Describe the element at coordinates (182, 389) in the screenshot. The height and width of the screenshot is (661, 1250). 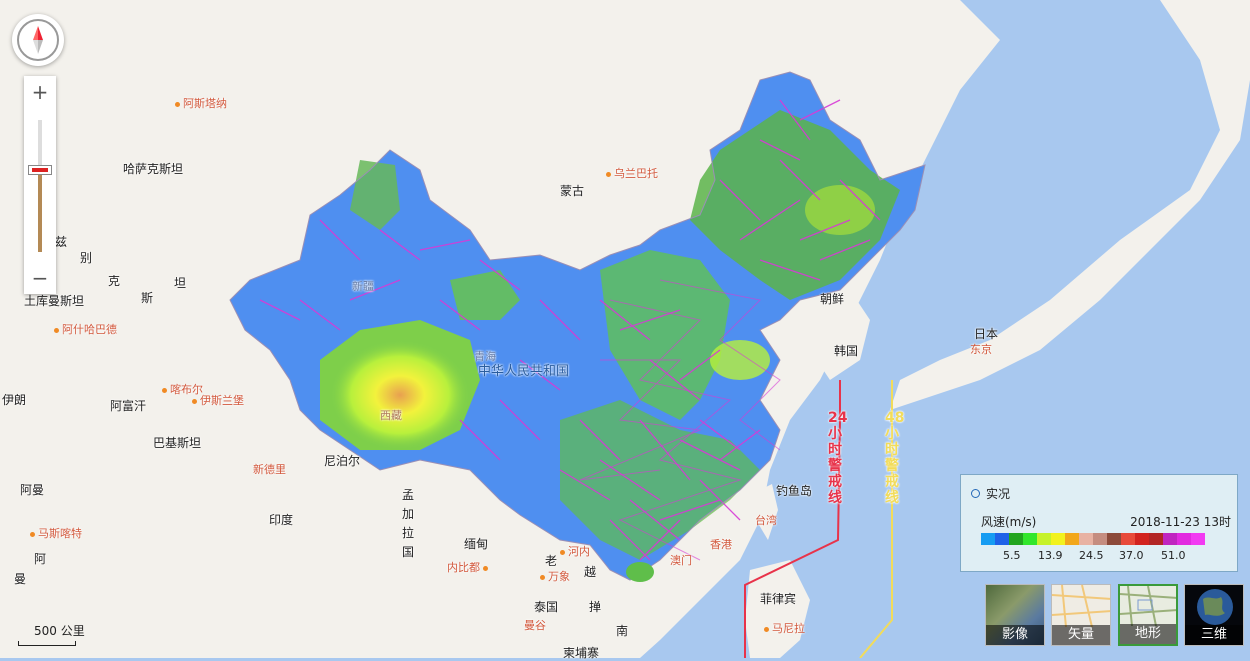
I see `city-kabul: 喀布尔` at that location.